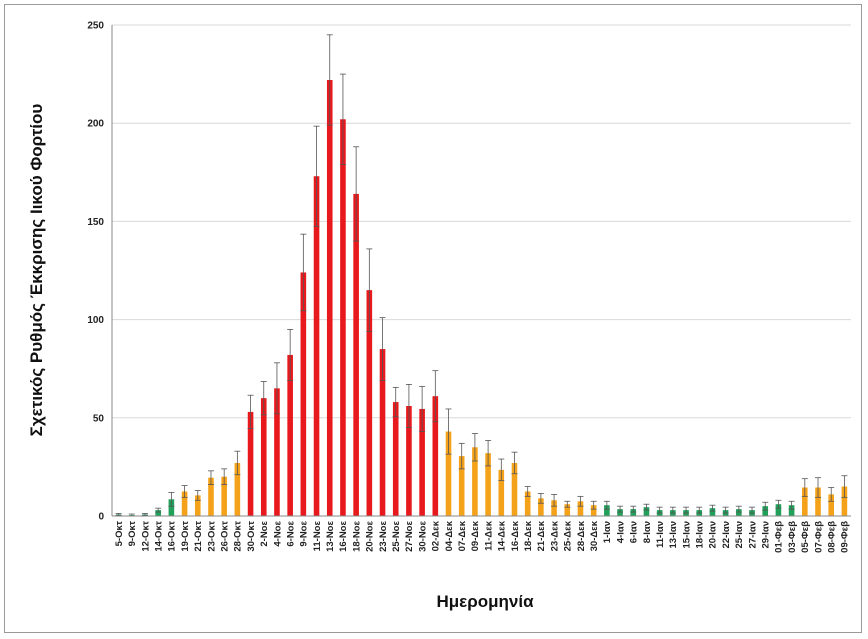 This screenshot has width=868, height=639. Describe the element at coordinates (805, 537) in the screenshot. I see `x-tick-label: 05-Φεβ` at that location.